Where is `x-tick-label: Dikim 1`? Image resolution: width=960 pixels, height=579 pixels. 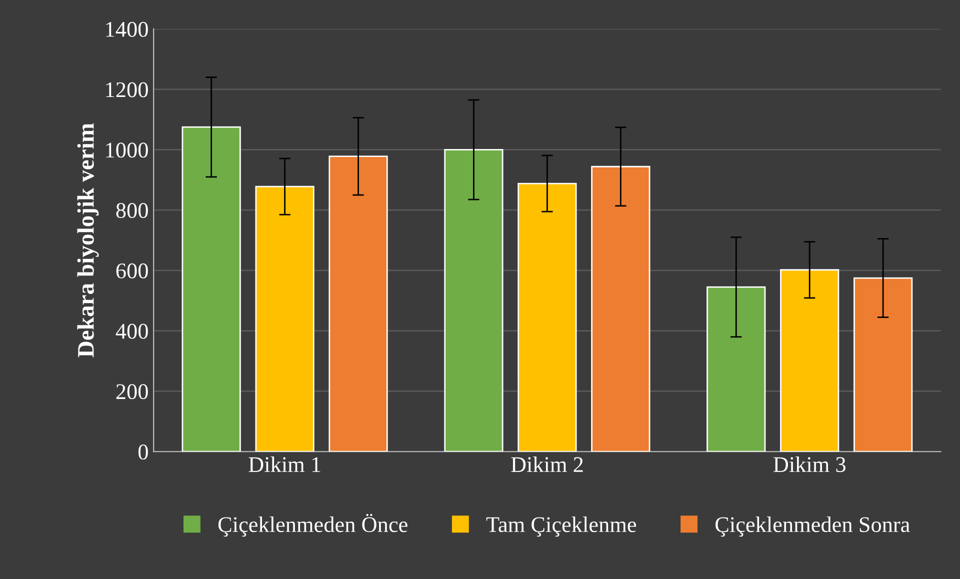 x-tick-label: Dikim 1 is located at coordinates (284, 464).